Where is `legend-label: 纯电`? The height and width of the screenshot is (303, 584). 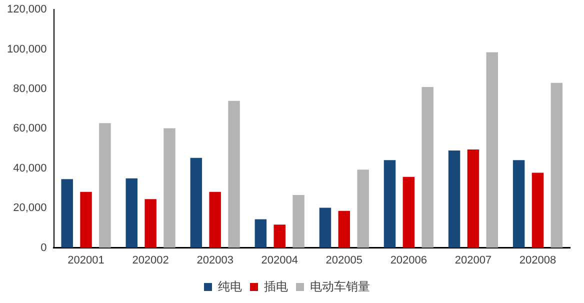
legend-label: 纯电 is located at coordinates (230, 286).